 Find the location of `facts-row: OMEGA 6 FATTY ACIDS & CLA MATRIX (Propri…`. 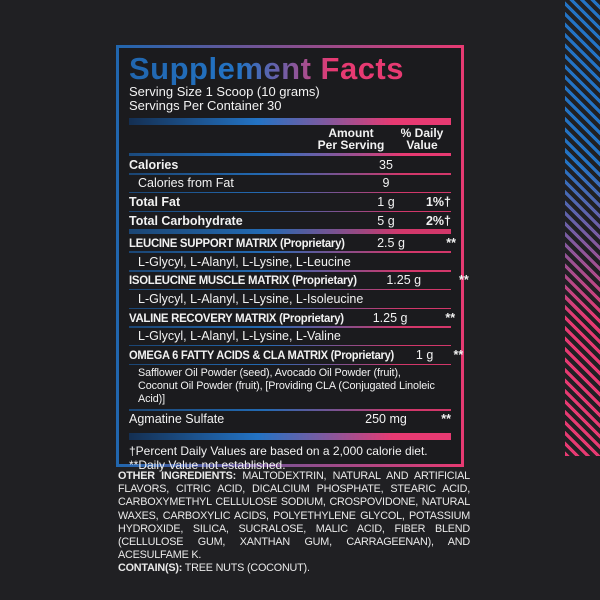

facts-row: OMEGA 6 FATTY ACIDS & CLA MATRIX (Propri… is located at coordinates (296, 354).